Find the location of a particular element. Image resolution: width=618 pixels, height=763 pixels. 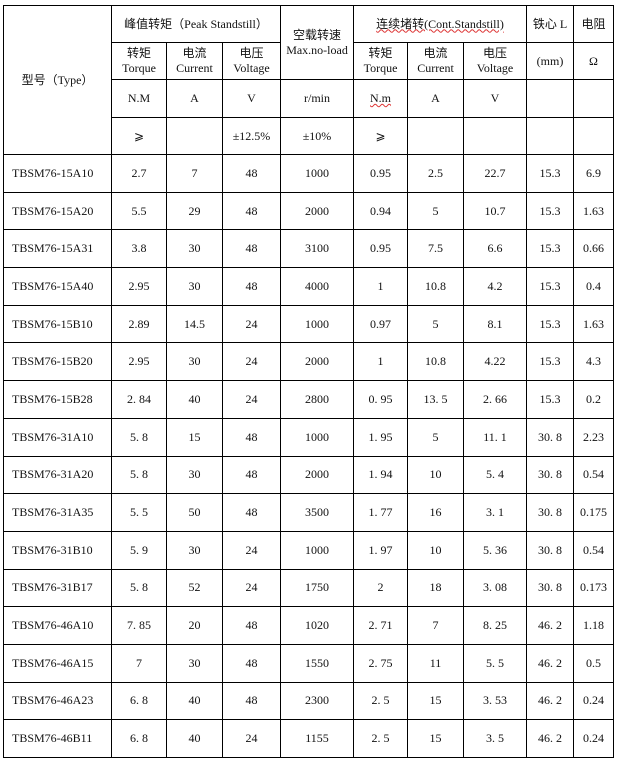

value-cell: 2. 75 is located at coordinates (381, 663).